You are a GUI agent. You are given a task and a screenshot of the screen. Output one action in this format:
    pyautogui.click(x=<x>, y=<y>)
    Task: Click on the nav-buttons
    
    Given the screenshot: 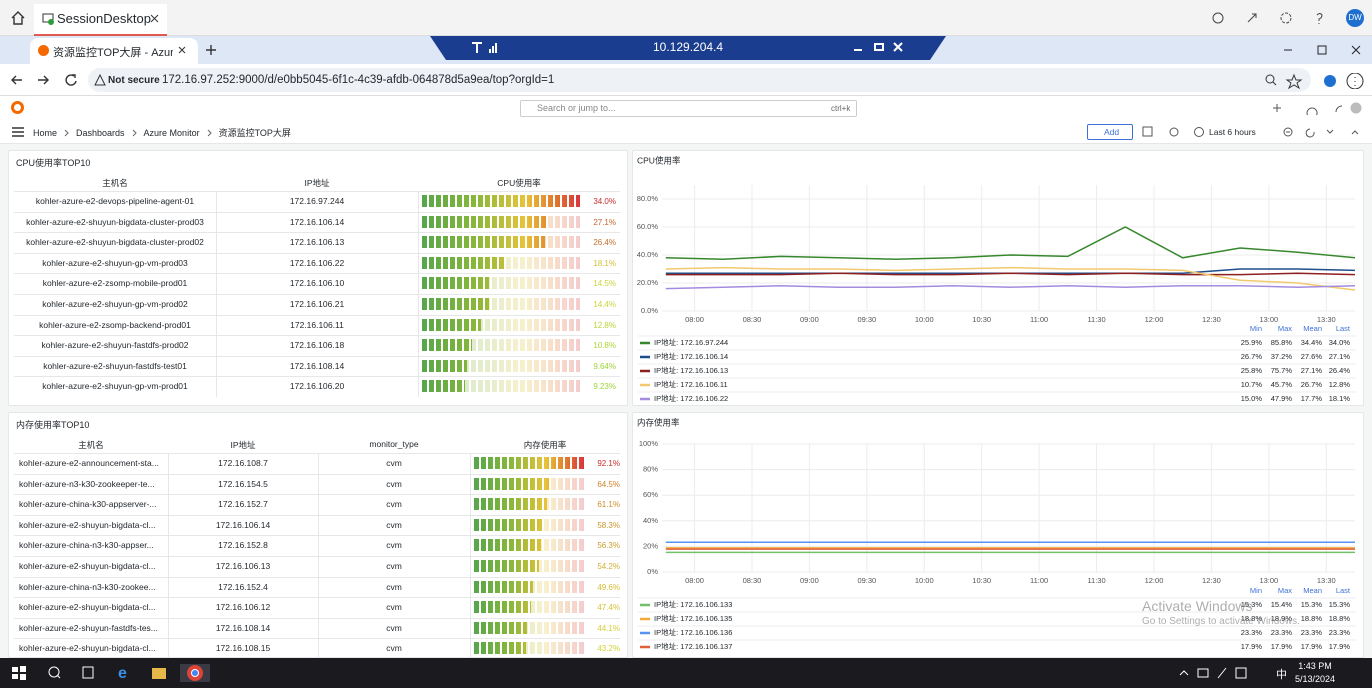 What is the action you would take?
    pyautogui.click(x=46, y=80)
    